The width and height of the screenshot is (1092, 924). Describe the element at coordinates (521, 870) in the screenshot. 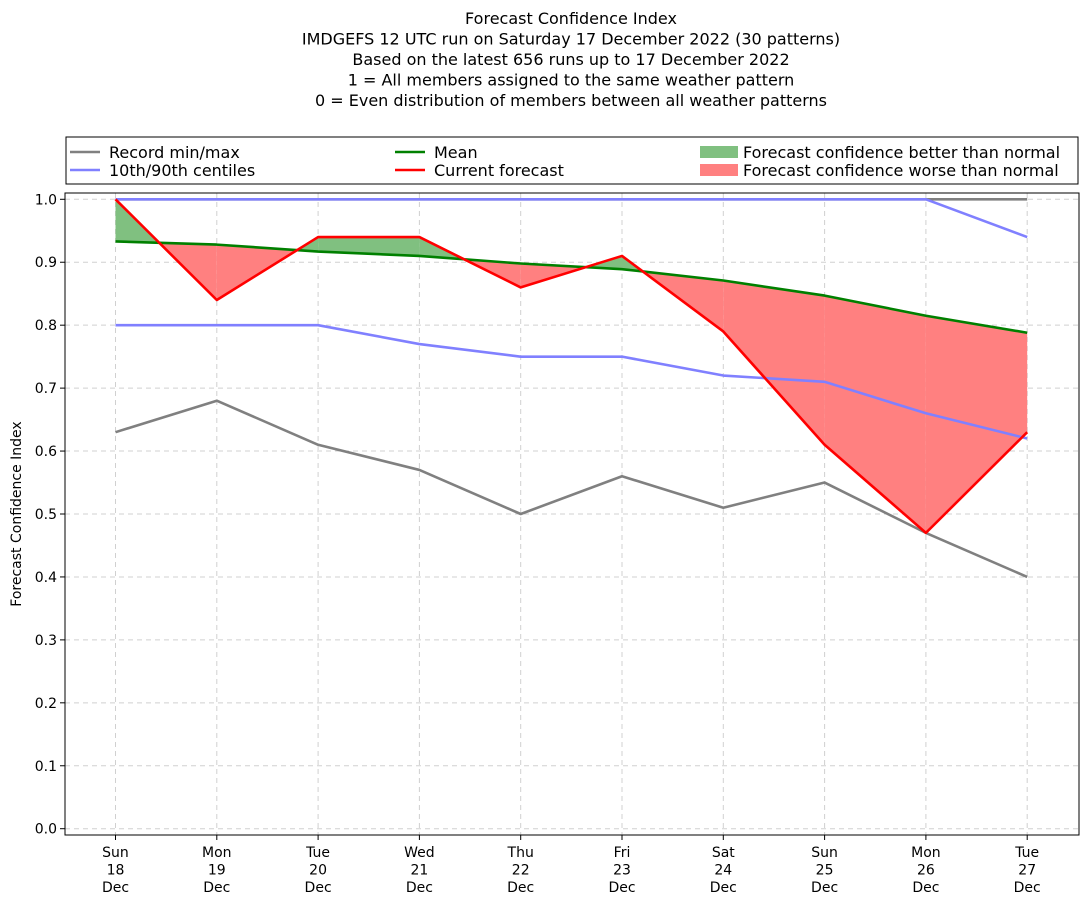

I see `x-tick-label: Thu 22 Dec` at that location.